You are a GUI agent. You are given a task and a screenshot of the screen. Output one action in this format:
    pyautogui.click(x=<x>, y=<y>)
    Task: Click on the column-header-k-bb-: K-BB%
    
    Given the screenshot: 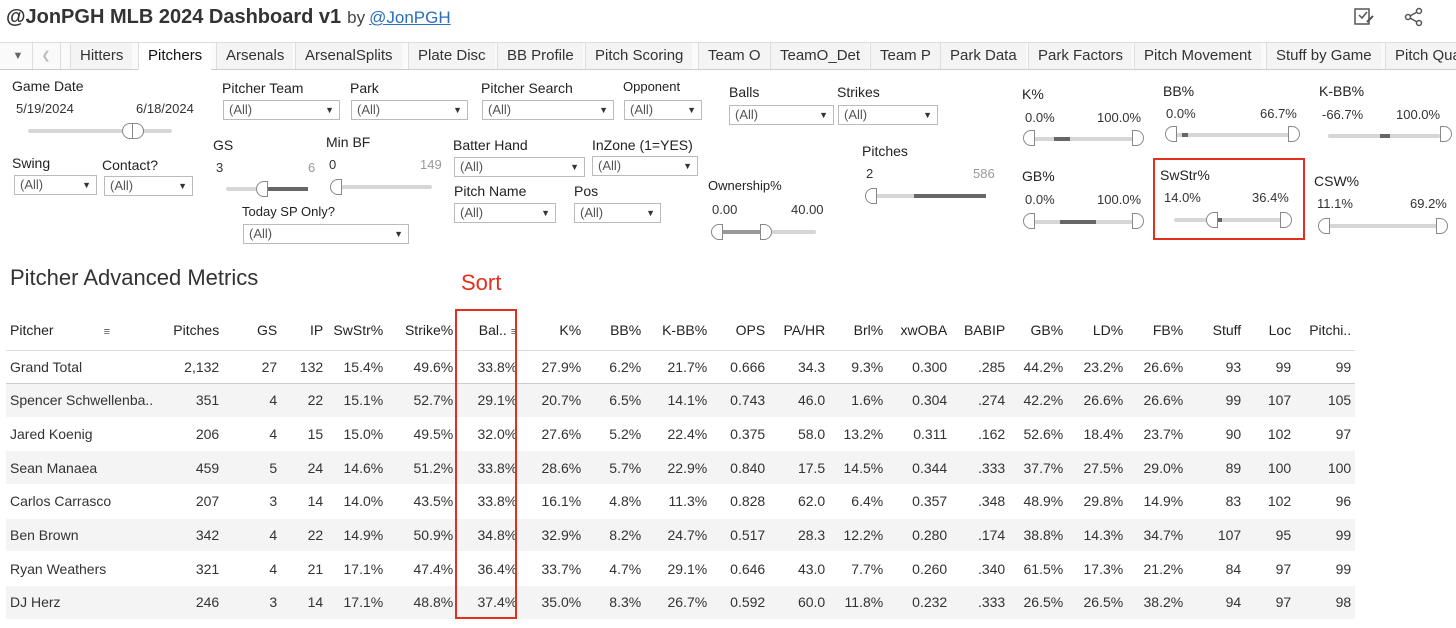 What is the action you would take?
    pyautogui.click(x=678, y=330)
    